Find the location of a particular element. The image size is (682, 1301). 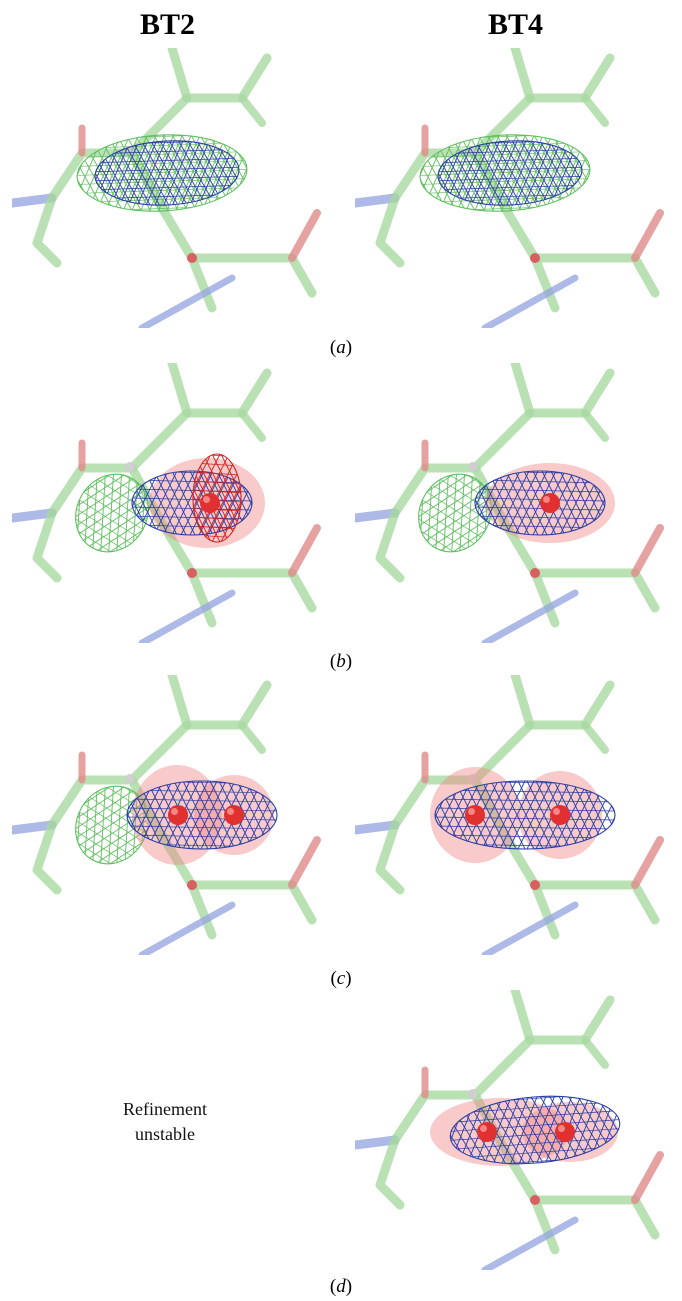

panel-a-bt2 is located at coordinates (166, 188).